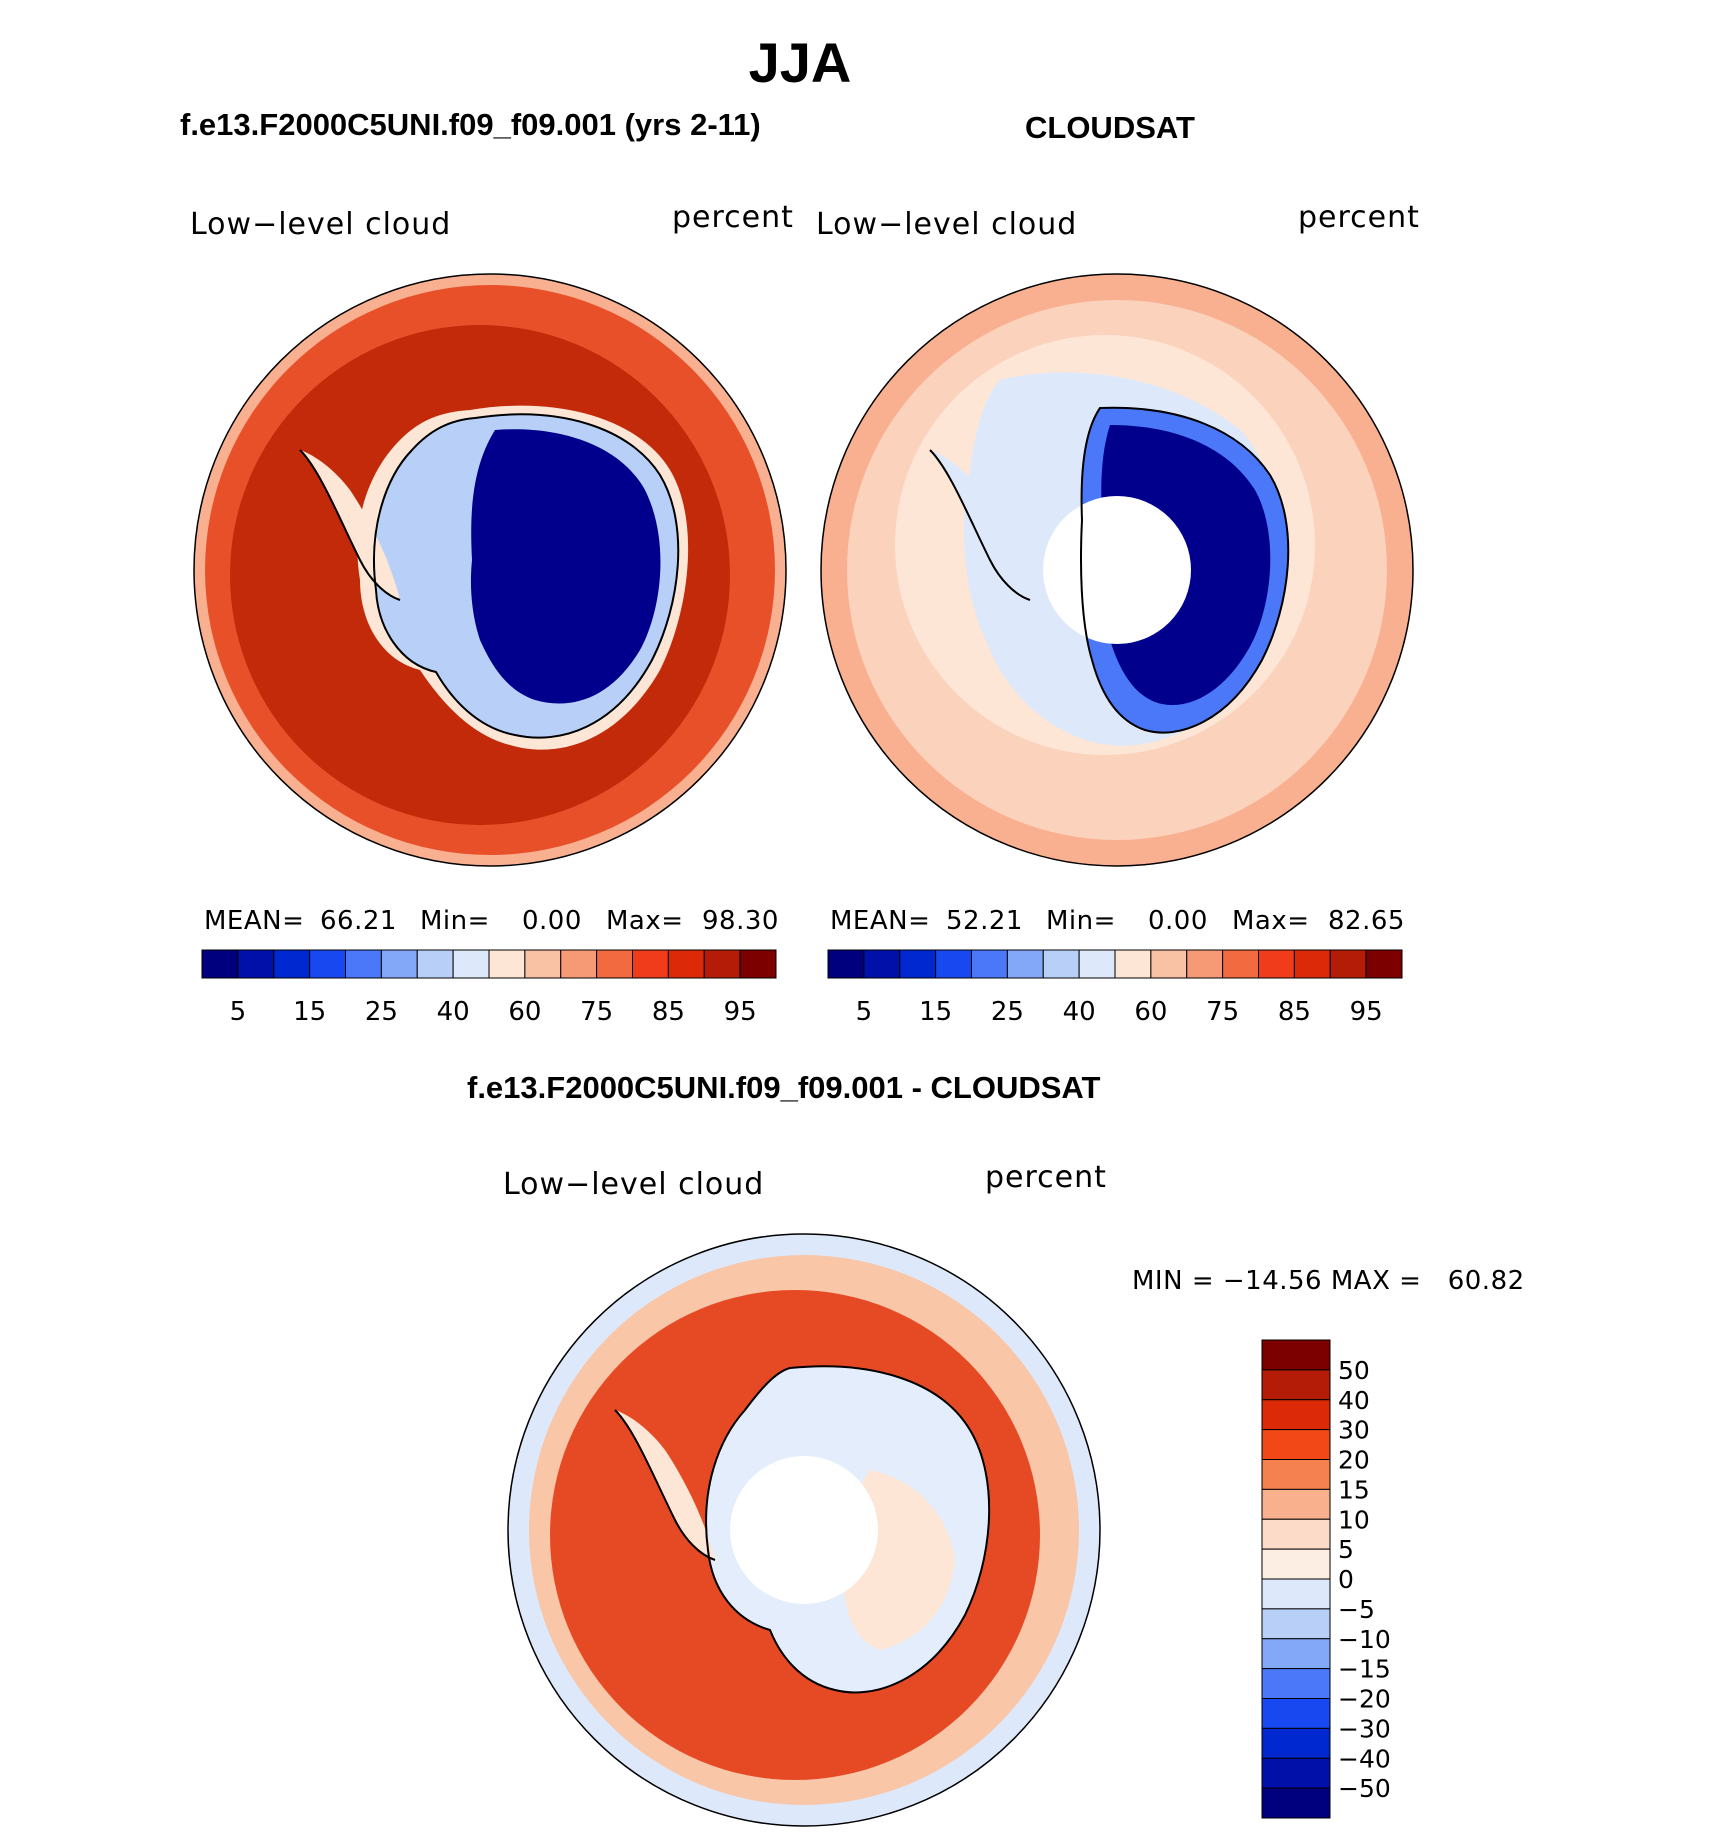  I want to click on difference-peninsula-coast, so click(665, 1485).